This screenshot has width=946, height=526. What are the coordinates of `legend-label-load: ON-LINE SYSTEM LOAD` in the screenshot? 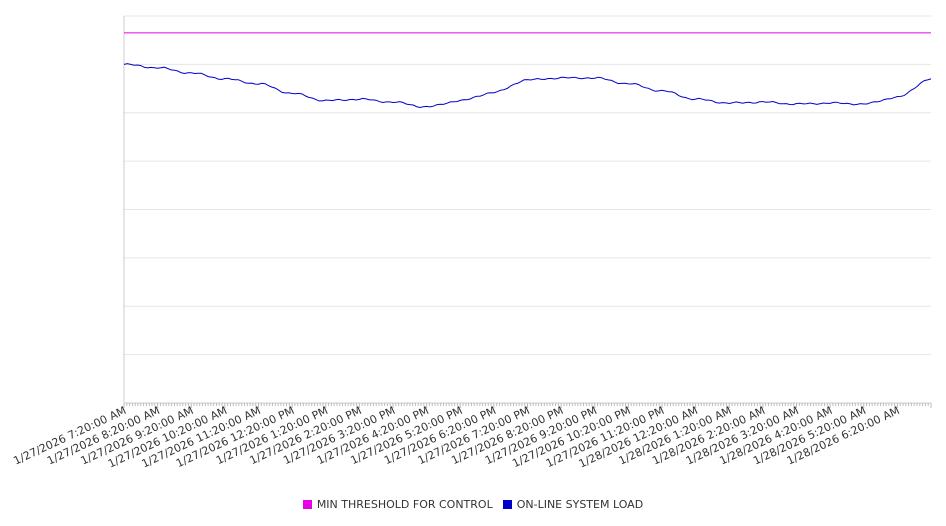 It's located at (580, 504).